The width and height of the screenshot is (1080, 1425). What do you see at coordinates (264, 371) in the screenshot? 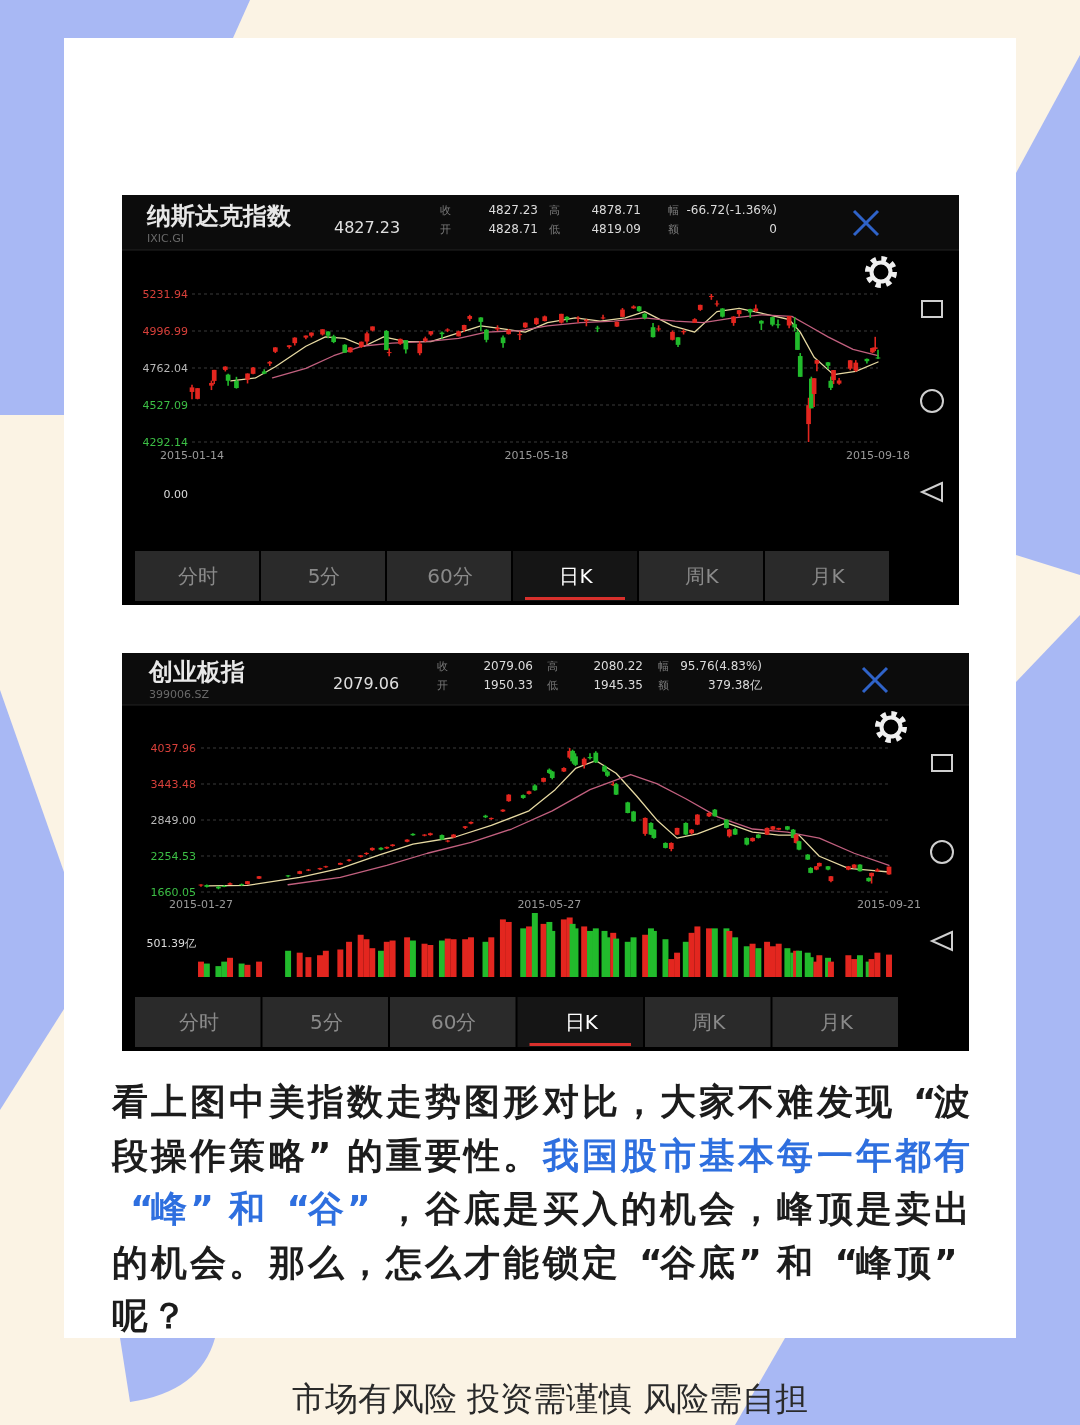
I see `candlestick` at bounding box center [264, 371].